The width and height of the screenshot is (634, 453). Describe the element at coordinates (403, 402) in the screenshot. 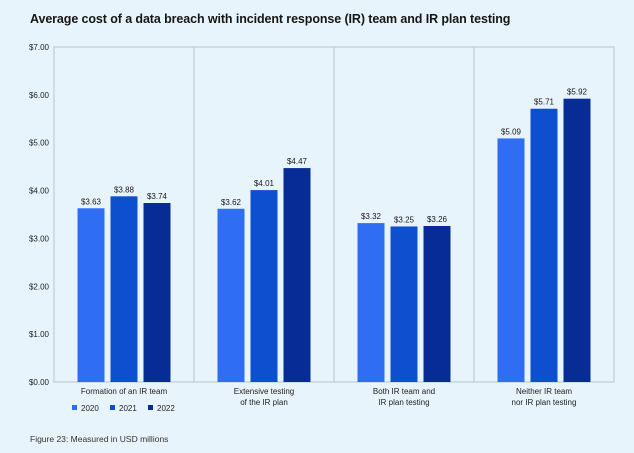

I see `x-category-label: IR plan testing` at that location.